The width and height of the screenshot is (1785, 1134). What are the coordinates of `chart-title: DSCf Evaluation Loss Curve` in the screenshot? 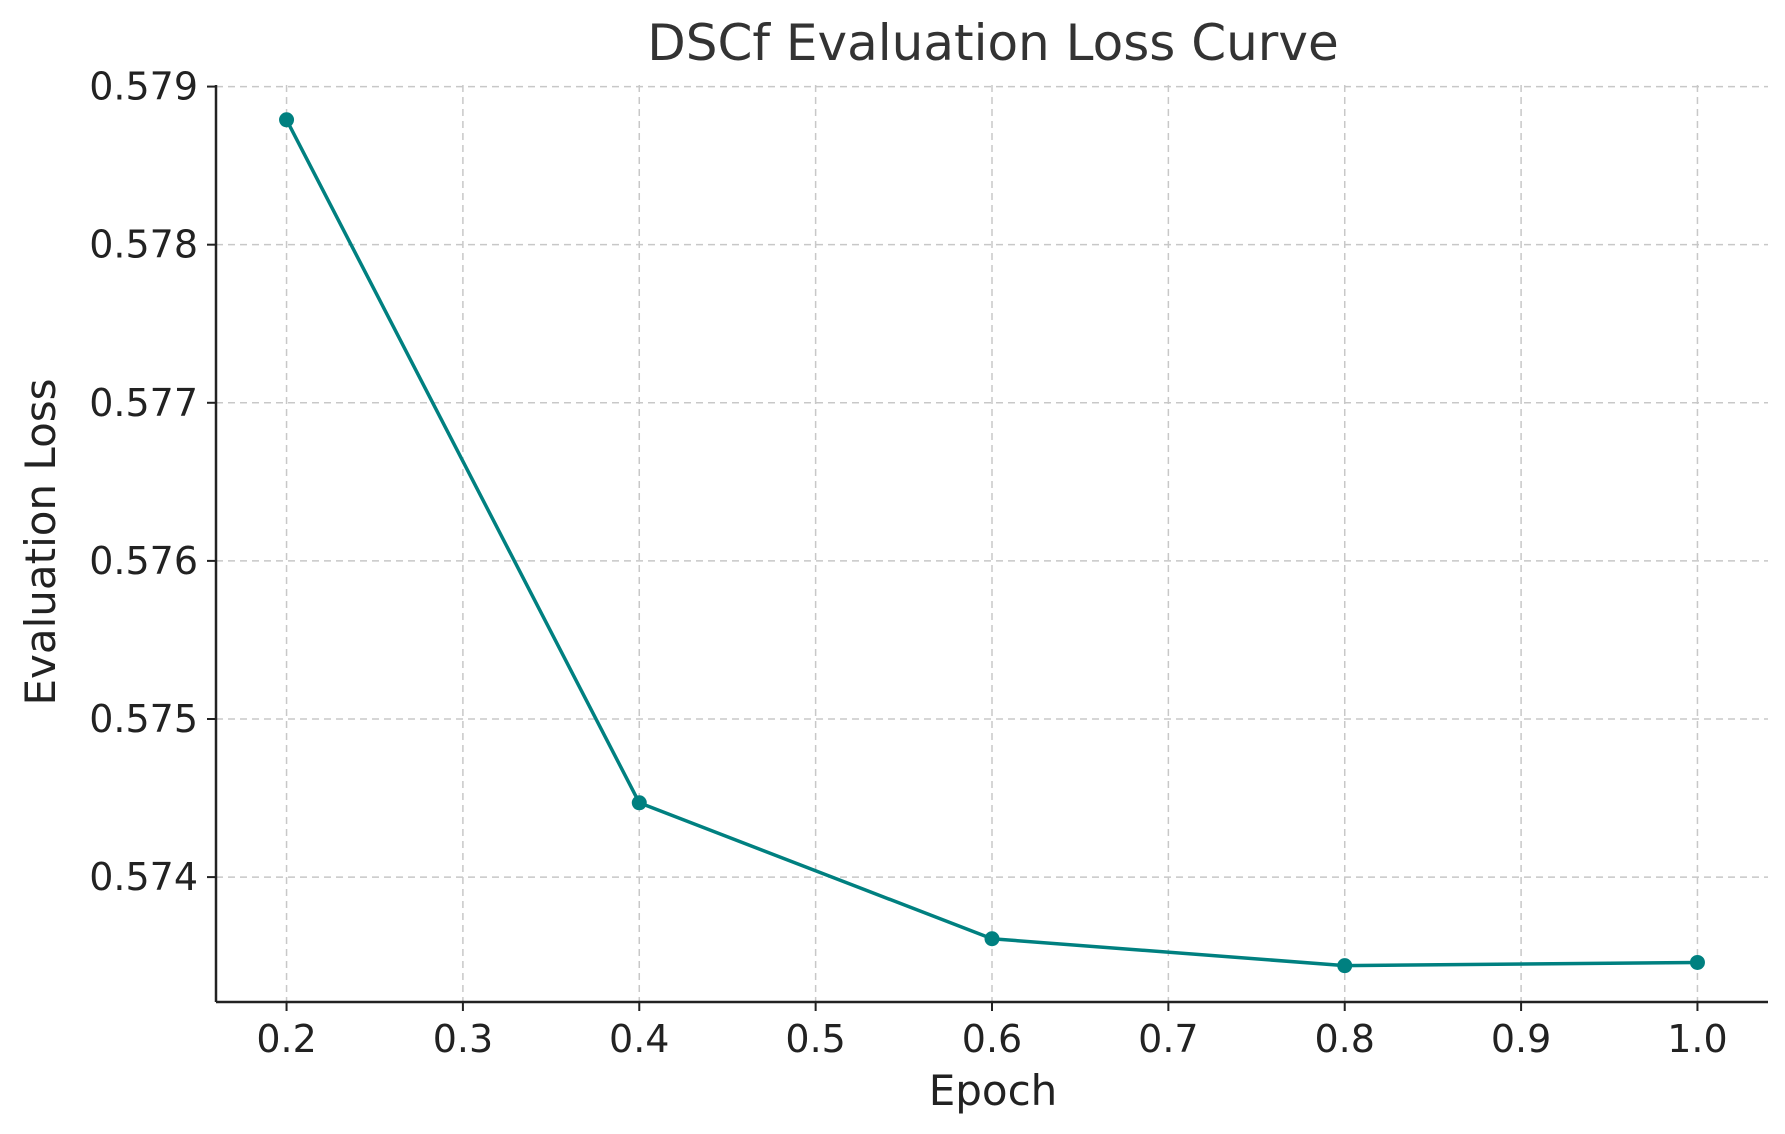 It's located at (992, 43).